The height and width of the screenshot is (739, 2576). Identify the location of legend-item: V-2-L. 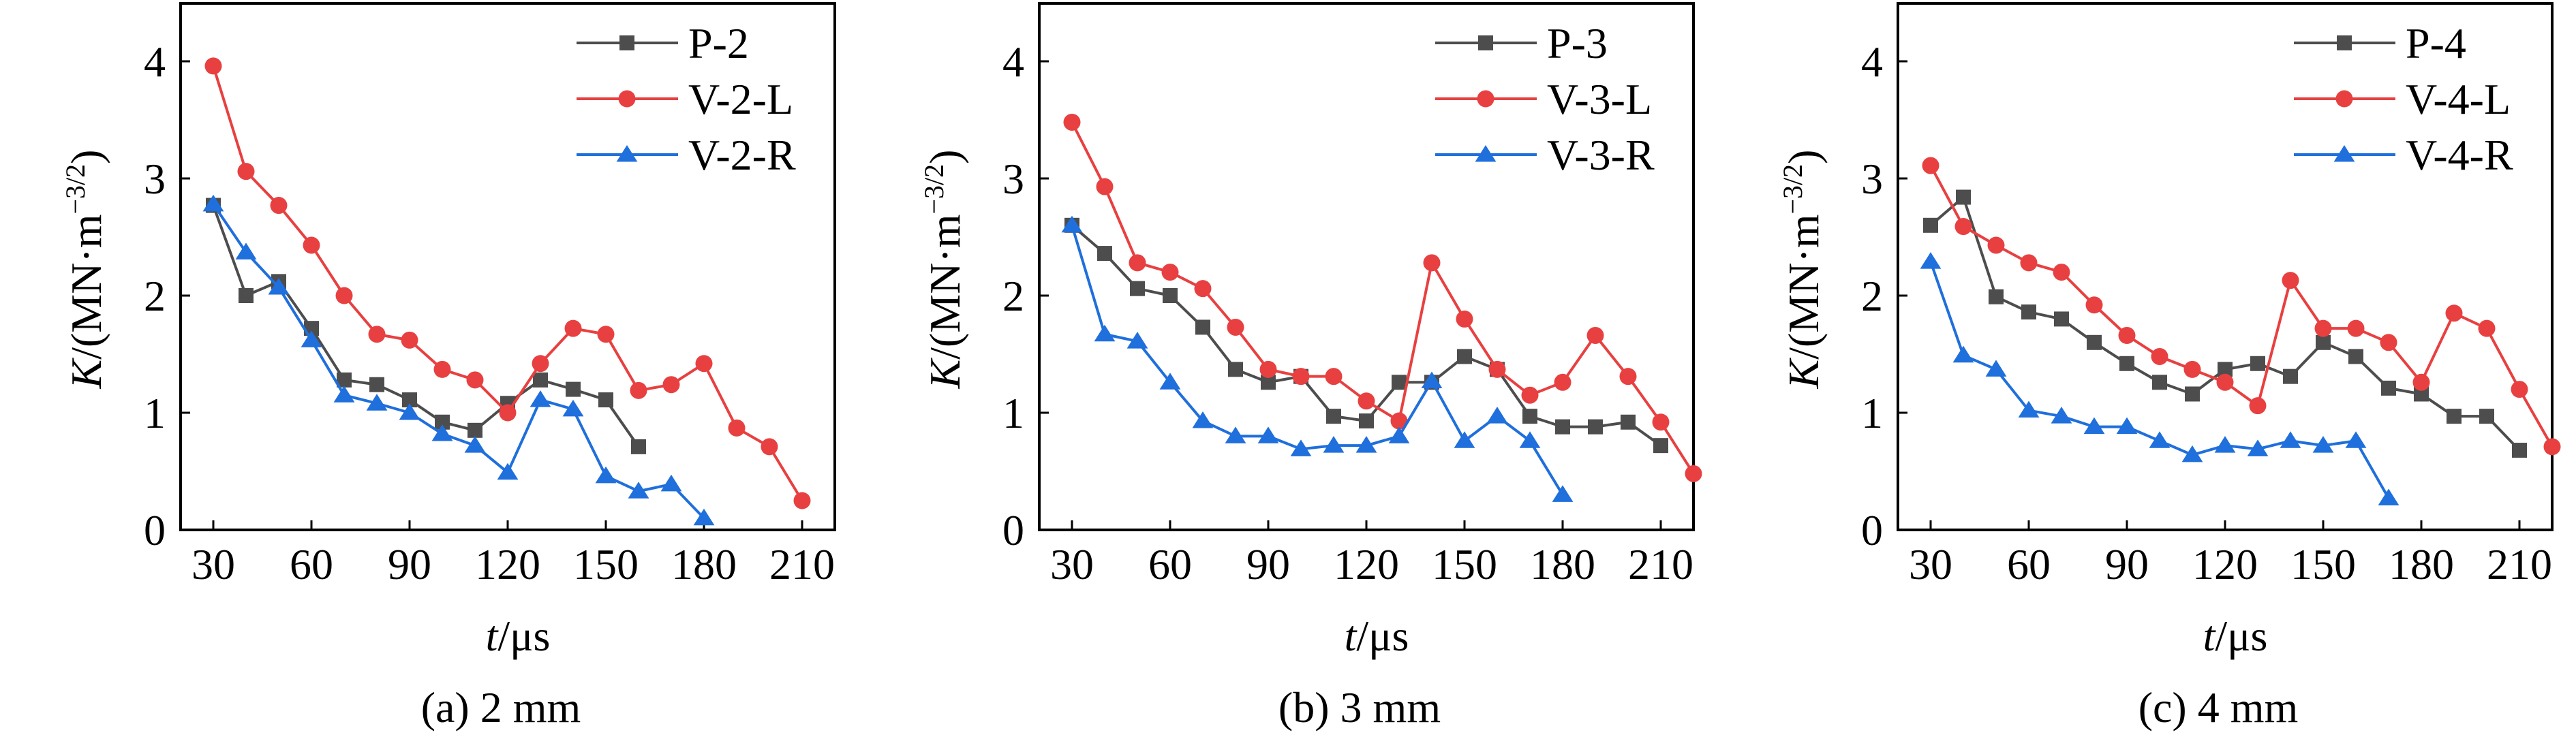
(685, 99).